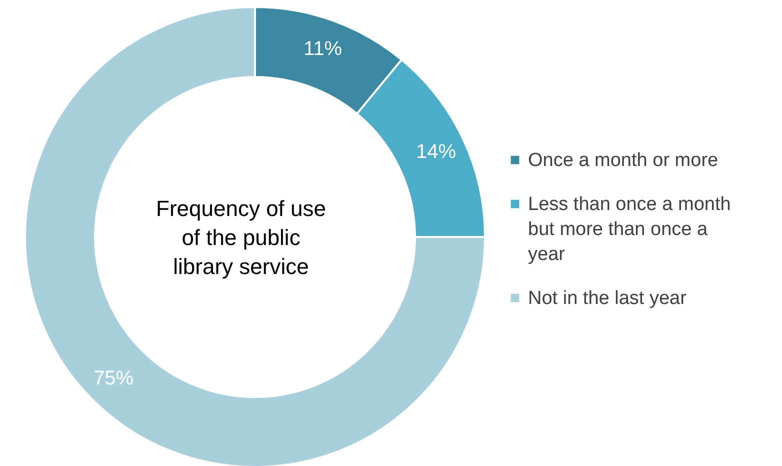  I want to click on data-label: 14%, so click(436, 151).